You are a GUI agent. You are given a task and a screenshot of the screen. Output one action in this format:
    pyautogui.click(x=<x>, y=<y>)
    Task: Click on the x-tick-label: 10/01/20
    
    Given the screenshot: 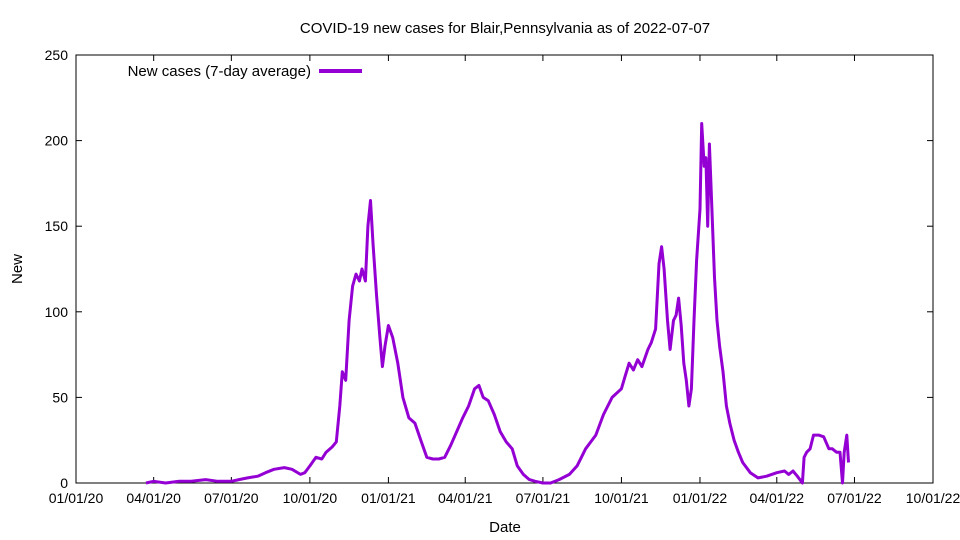 What is the action you would take?
    pyautogui.click(x=310, y=498)
    